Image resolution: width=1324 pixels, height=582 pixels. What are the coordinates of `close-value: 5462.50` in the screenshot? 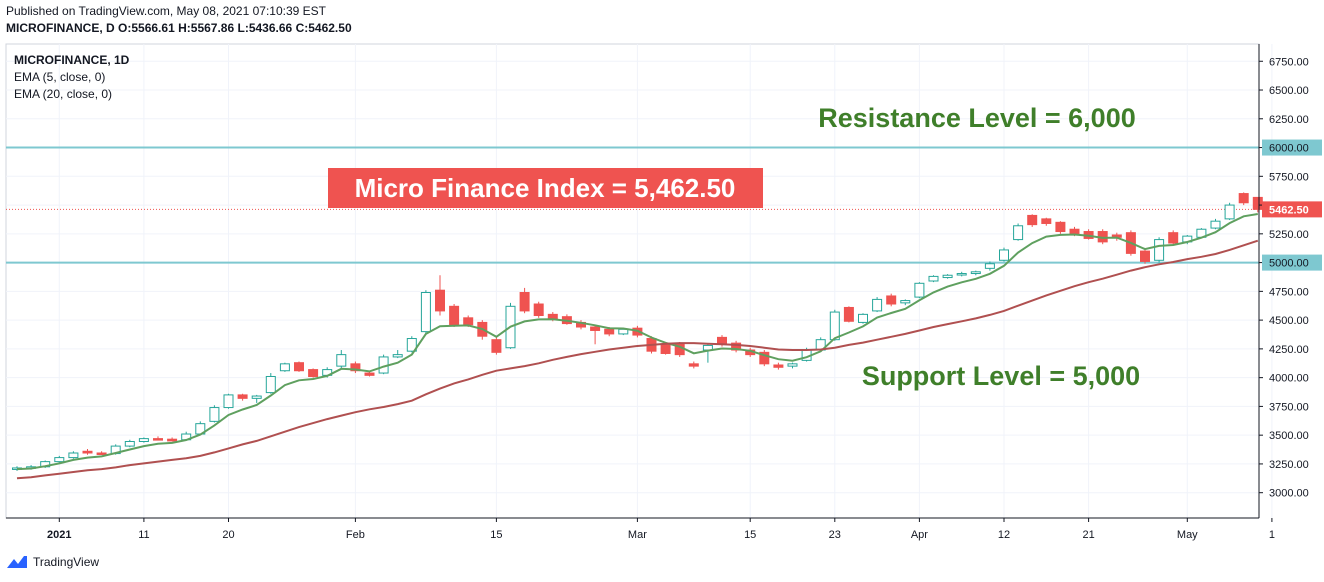 It's located at (330, 28).